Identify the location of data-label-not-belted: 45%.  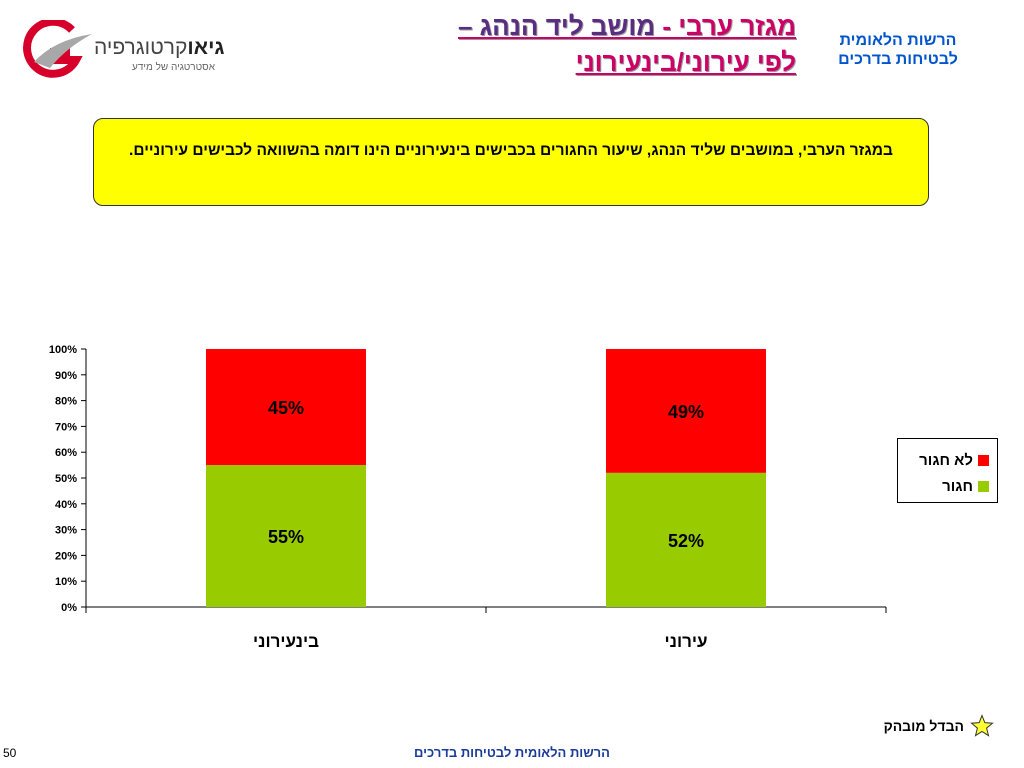
(286, 408).